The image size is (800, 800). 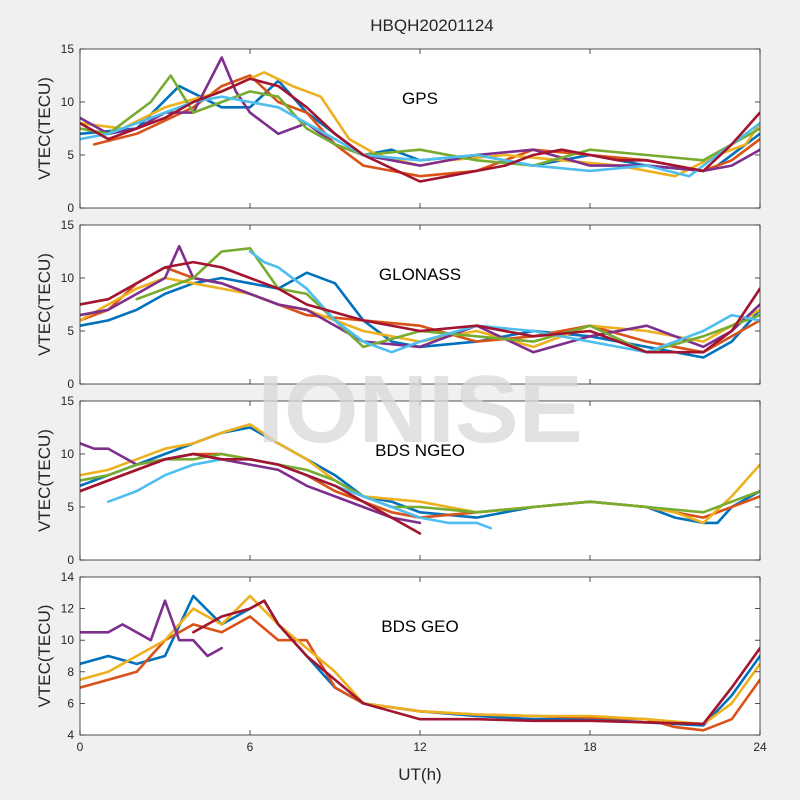 What do you see at coordinates (760, 747) in the screenshot?
I see `x-tick-label: 24` at bounding box center [760, 747].